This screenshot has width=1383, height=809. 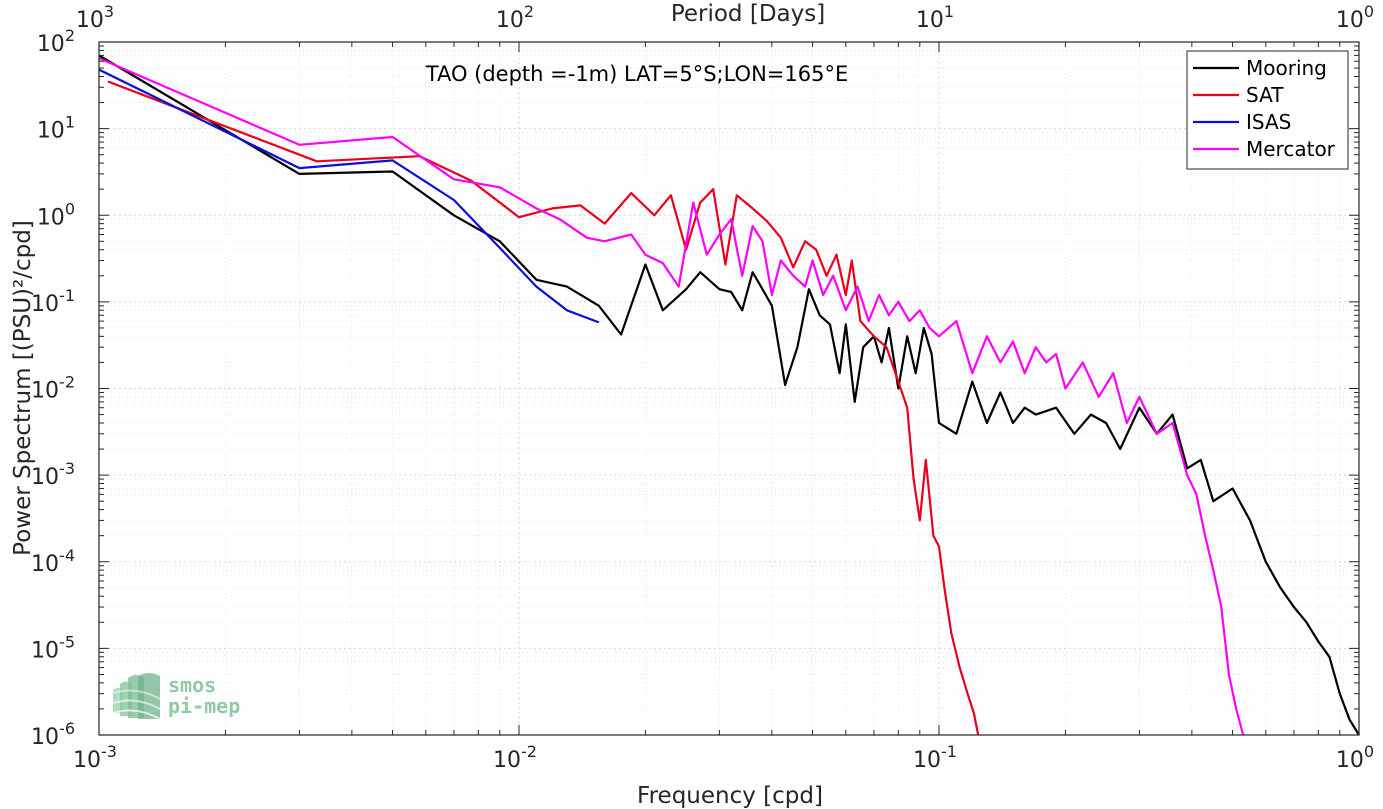 I want to click on y-tick-label: 10⁻², so click(x=53, y=388).